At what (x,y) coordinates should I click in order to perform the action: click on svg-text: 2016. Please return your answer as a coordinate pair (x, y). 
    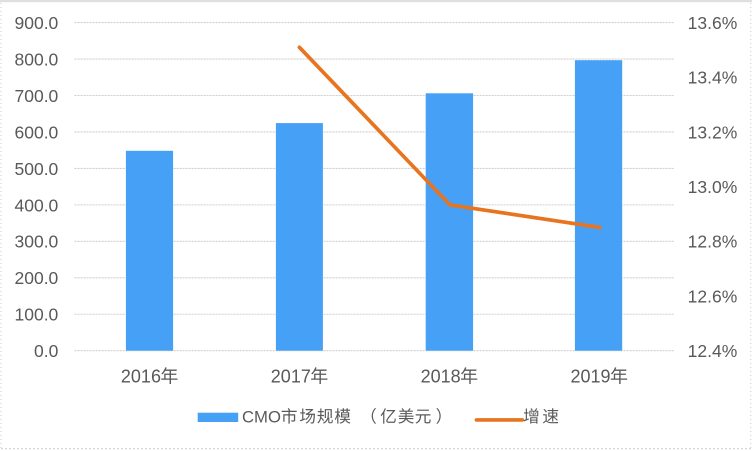
    Looking at the image, I should click on (141, 377).